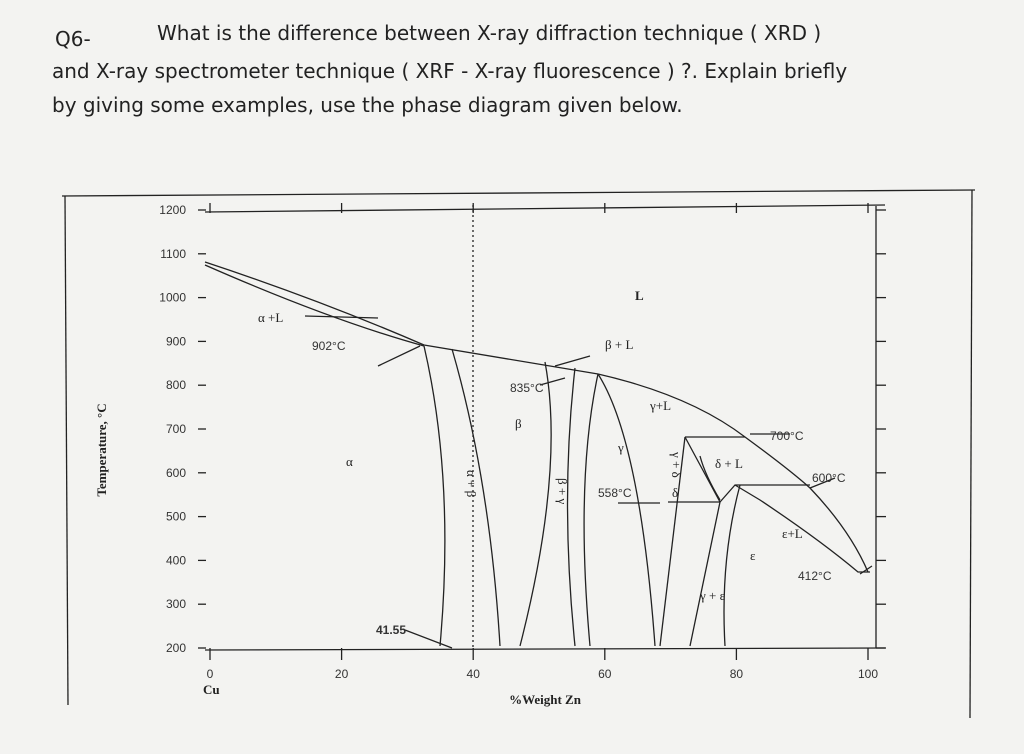 This screenshot has height=754, width=1024. Describe the element at coordinates (619, 344) in the screenshot. I see `region-label: β + L` at that location.